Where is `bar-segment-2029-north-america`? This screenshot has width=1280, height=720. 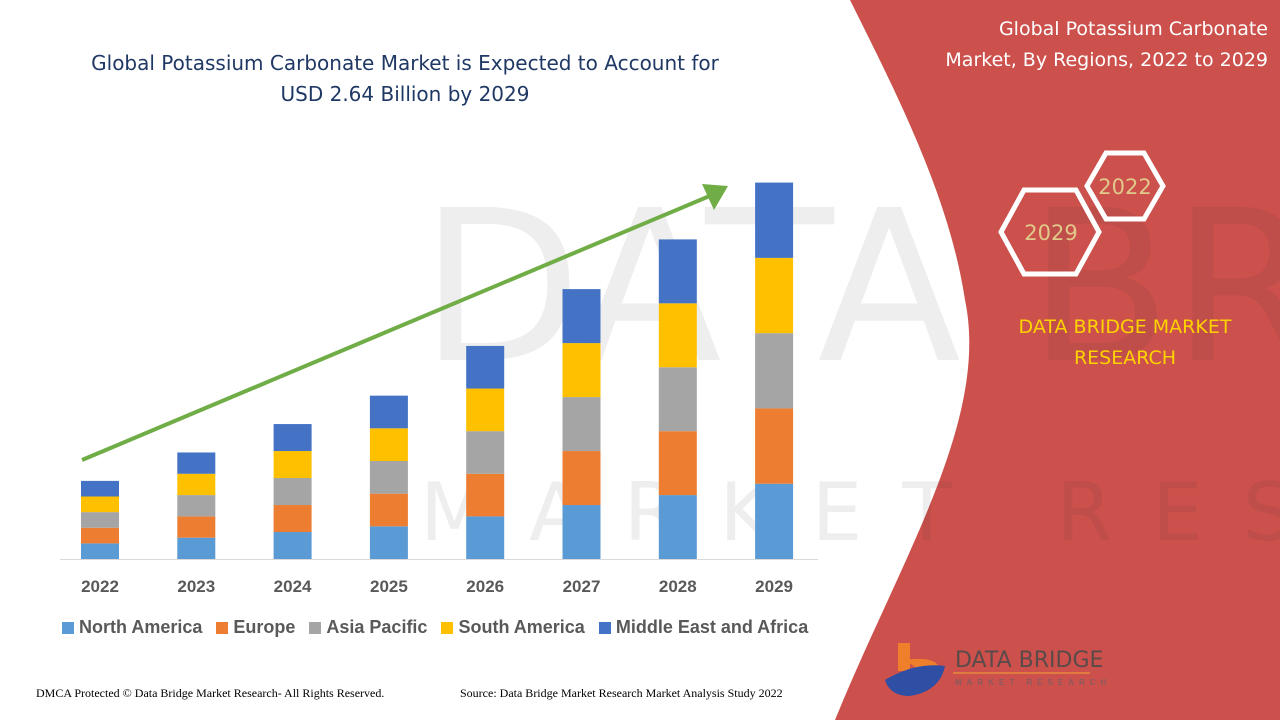 bar-segment-2029-north-america is located at coordinates (774, 521).